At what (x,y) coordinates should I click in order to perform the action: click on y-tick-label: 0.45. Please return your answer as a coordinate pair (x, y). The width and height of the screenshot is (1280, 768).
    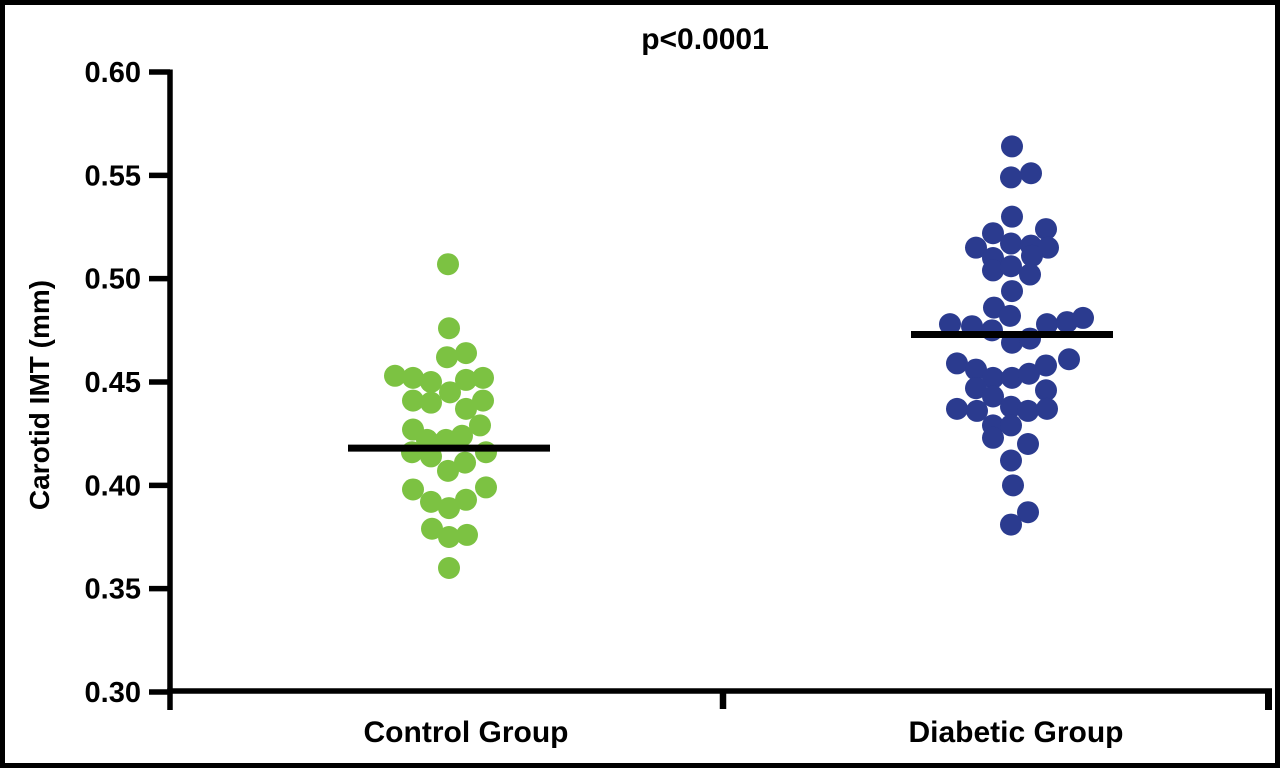
    Looking at the image, I should click on (113, 383).